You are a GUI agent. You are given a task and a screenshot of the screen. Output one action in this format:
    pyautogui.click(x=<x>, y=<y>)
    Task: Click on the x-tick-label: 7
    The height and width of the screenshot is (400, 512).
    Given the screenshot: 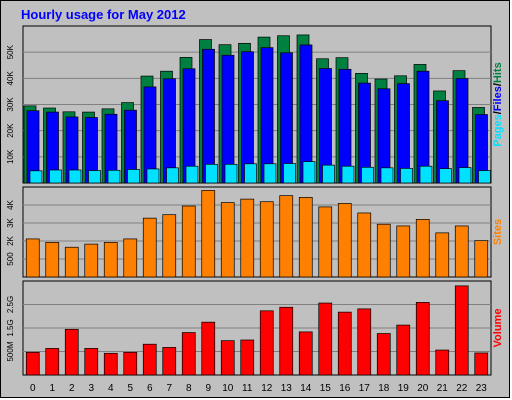 What is the action you would take?
    pyautogui.click(x=169, y=388)
    